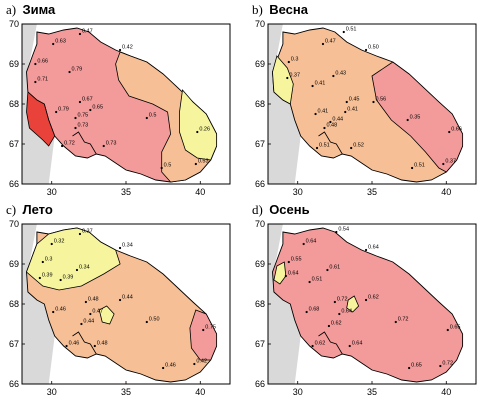  What do you see at coordinates (323, 112) in the screenshot?
I see `station-value: 0.41` at bounding box center [323, 112].